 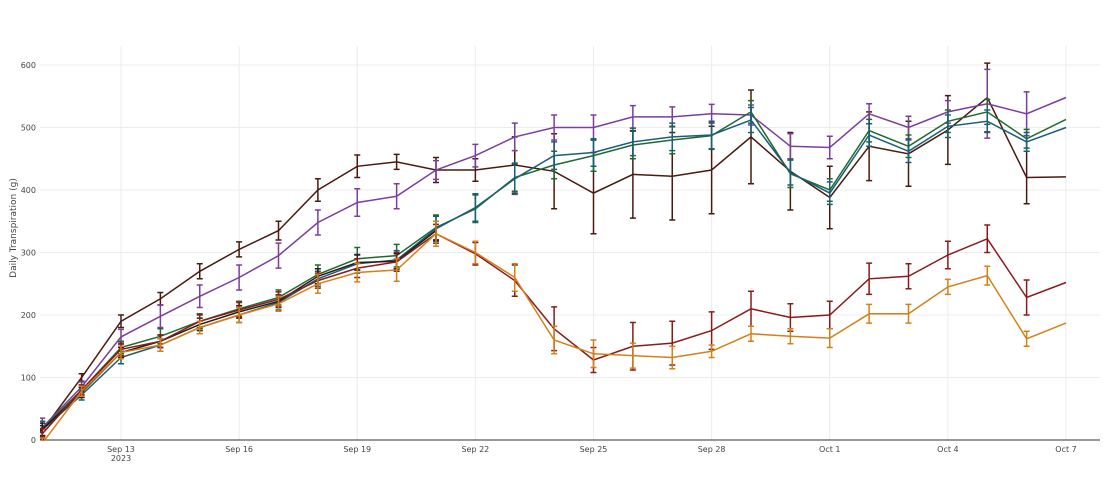 What do you see at coordinates (712, 449) in the screenshot?
I see `x-tick-label: Sep 28` at bounding box center [712, 449].